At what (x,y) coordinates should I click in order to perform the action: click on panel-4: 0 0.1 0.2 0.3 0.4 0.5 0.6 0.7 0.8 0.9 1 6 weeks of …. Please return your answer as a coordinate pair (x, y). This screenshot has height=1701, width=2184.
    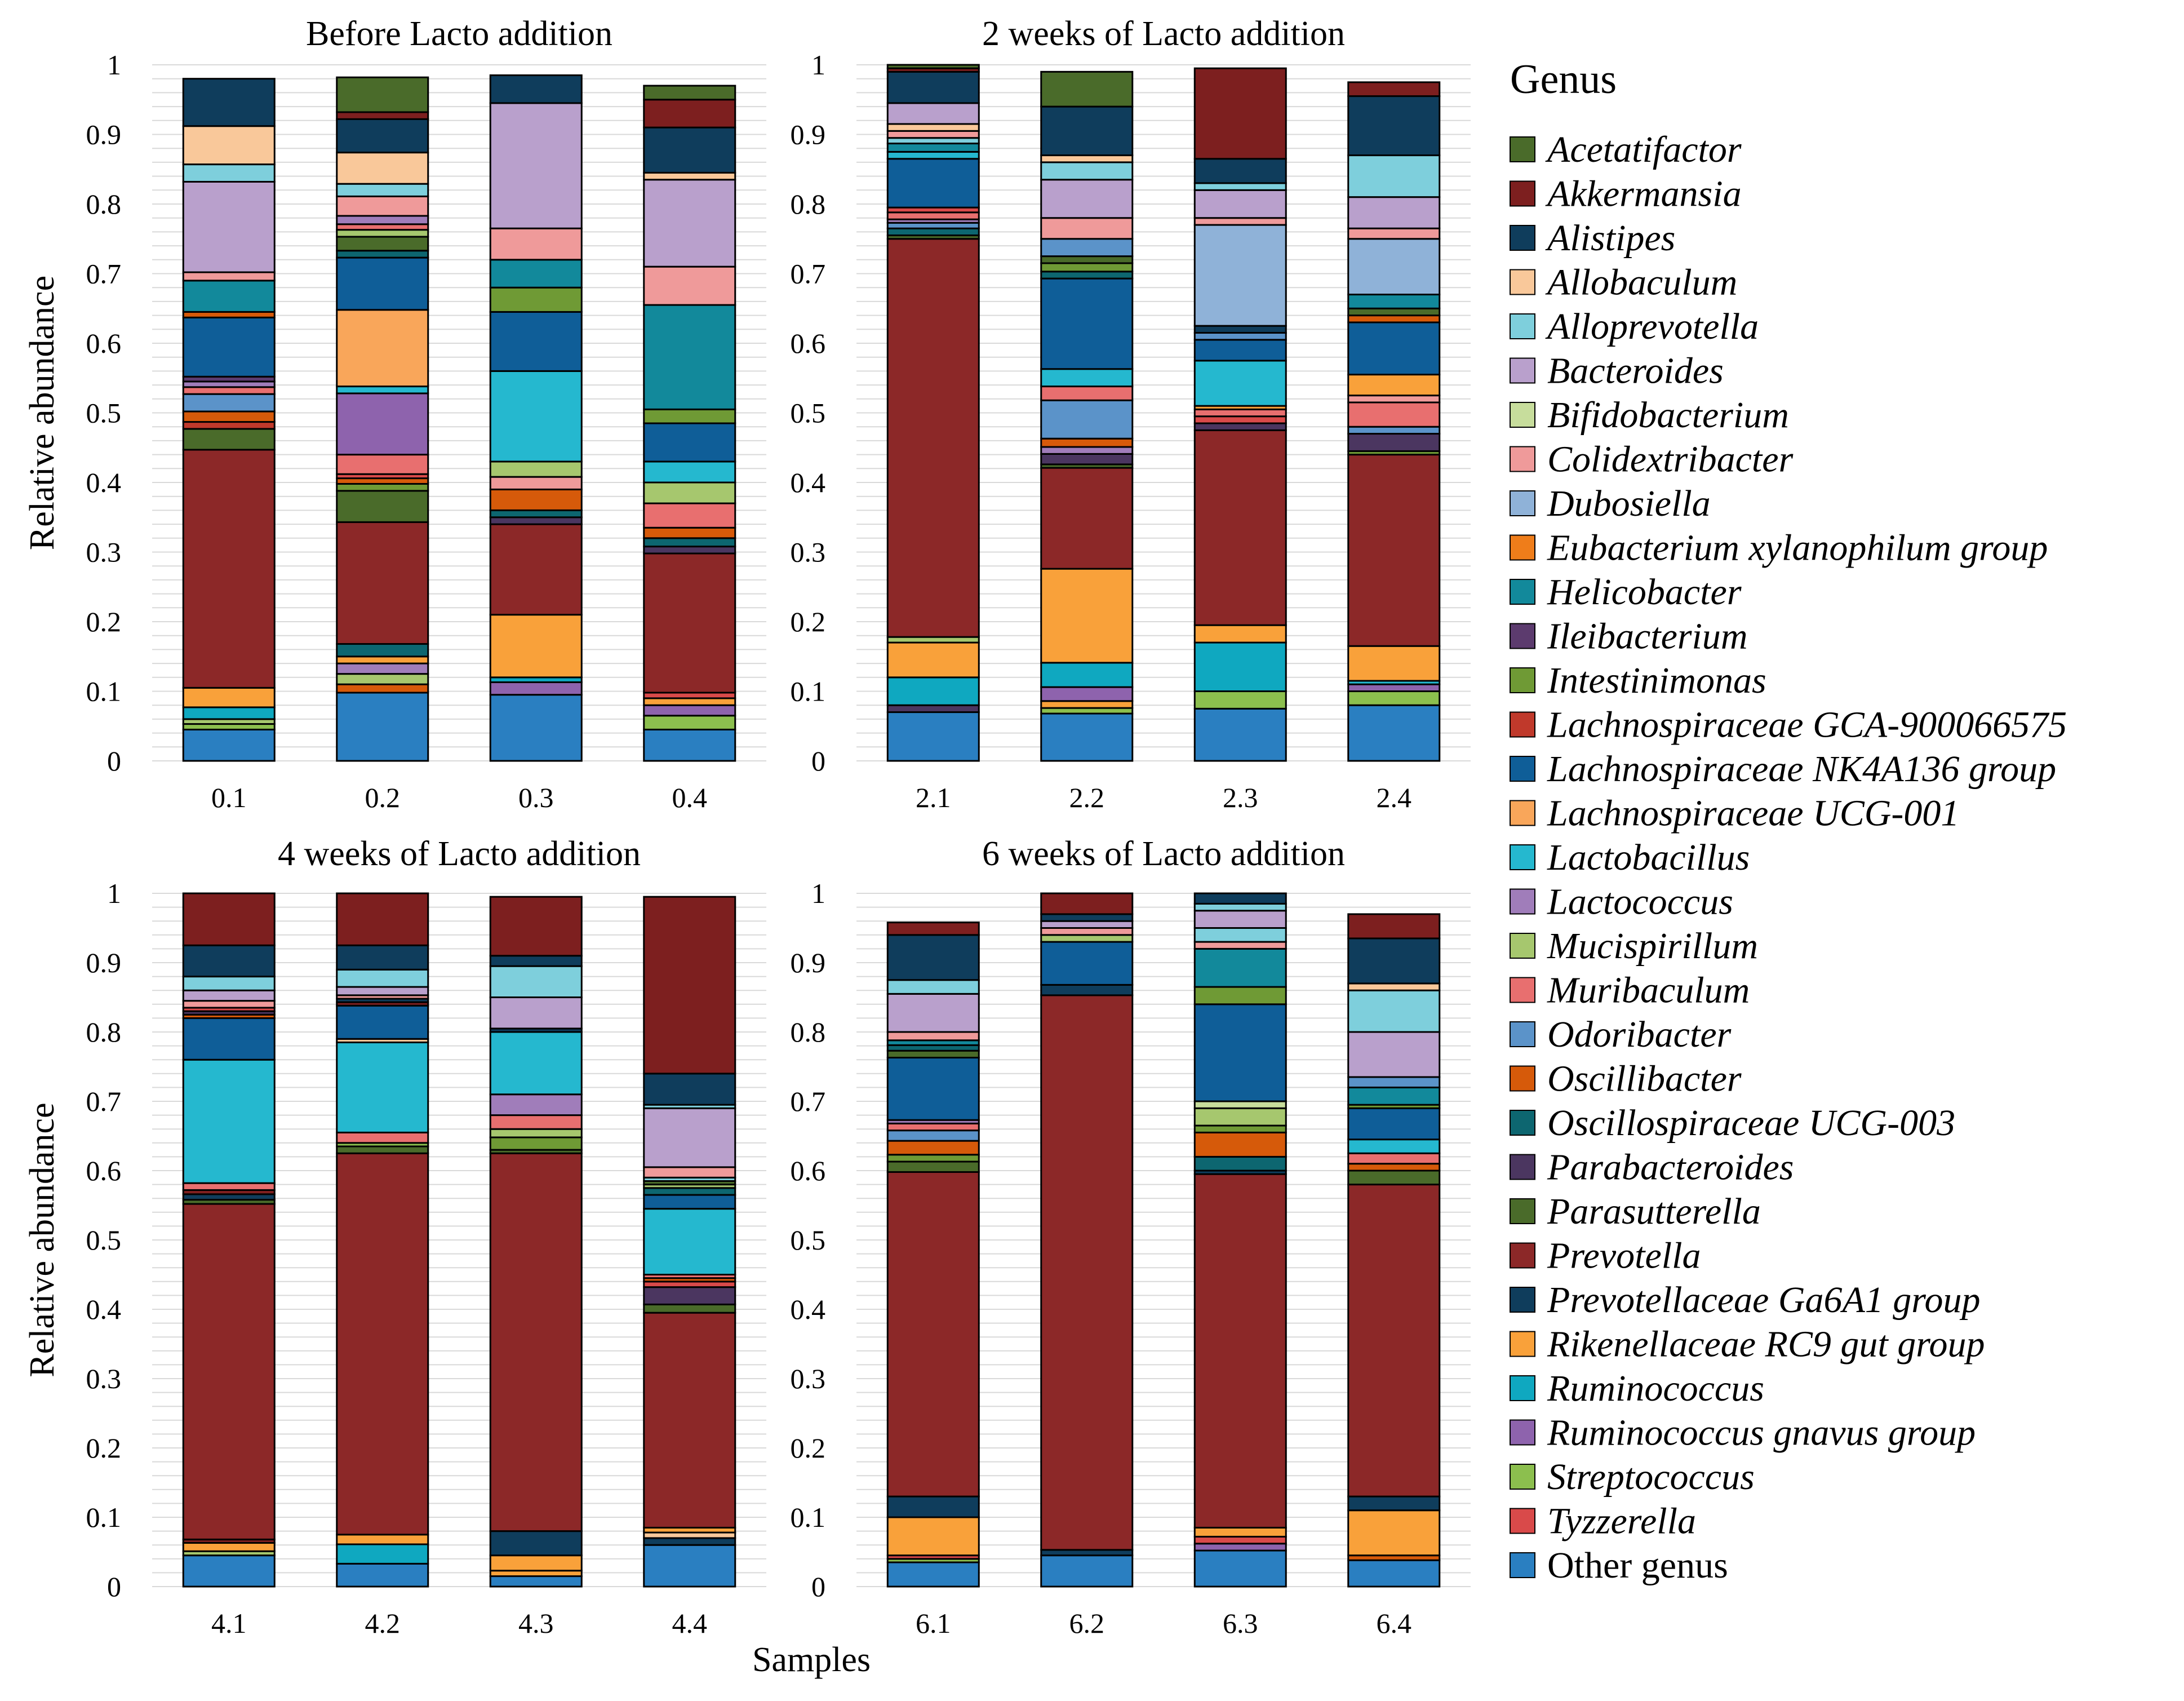
    Looking at the image, I should click on (1131, 1237).